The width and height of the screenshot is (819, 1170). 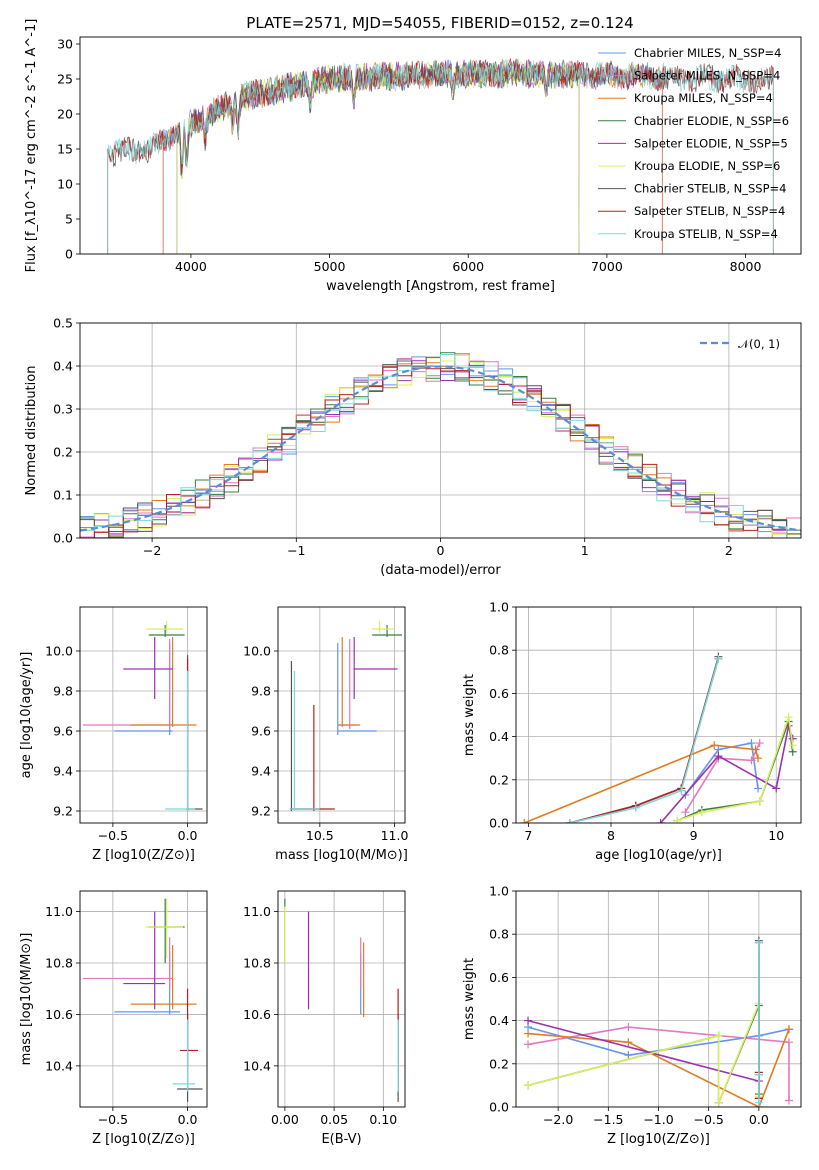 What do you see at coordinates (31, 431) in the screenshot?
I see `y-axis-label: Normed distribution` at bounding box center [31, 431].